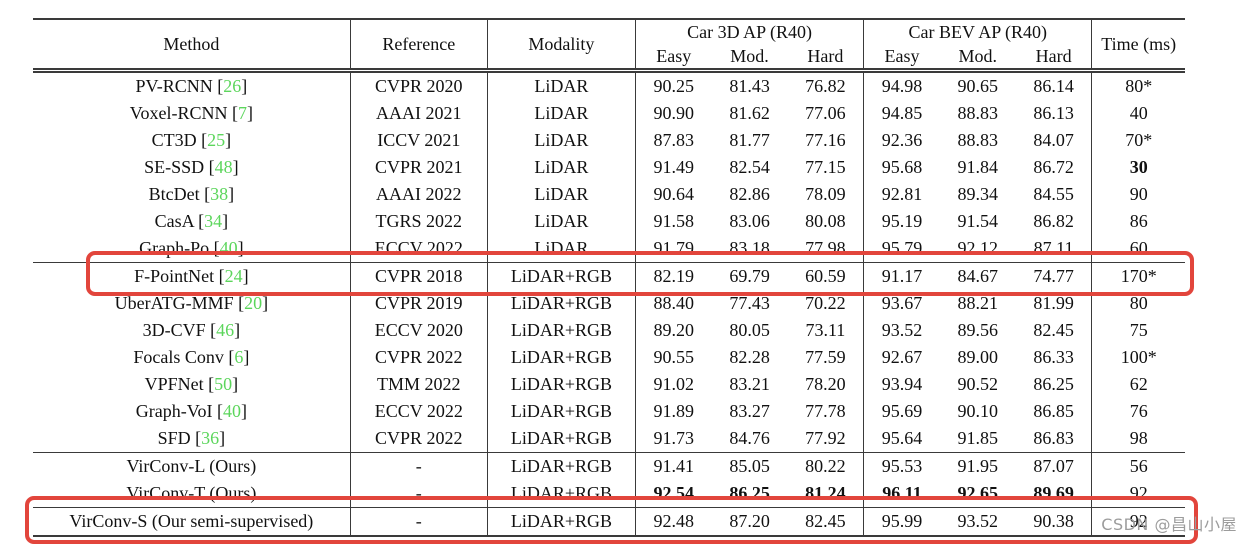 The width and height of the screenshot is (1240, 550). I want to click on bev-hard-cell: 86.14, so click(1054, 85).